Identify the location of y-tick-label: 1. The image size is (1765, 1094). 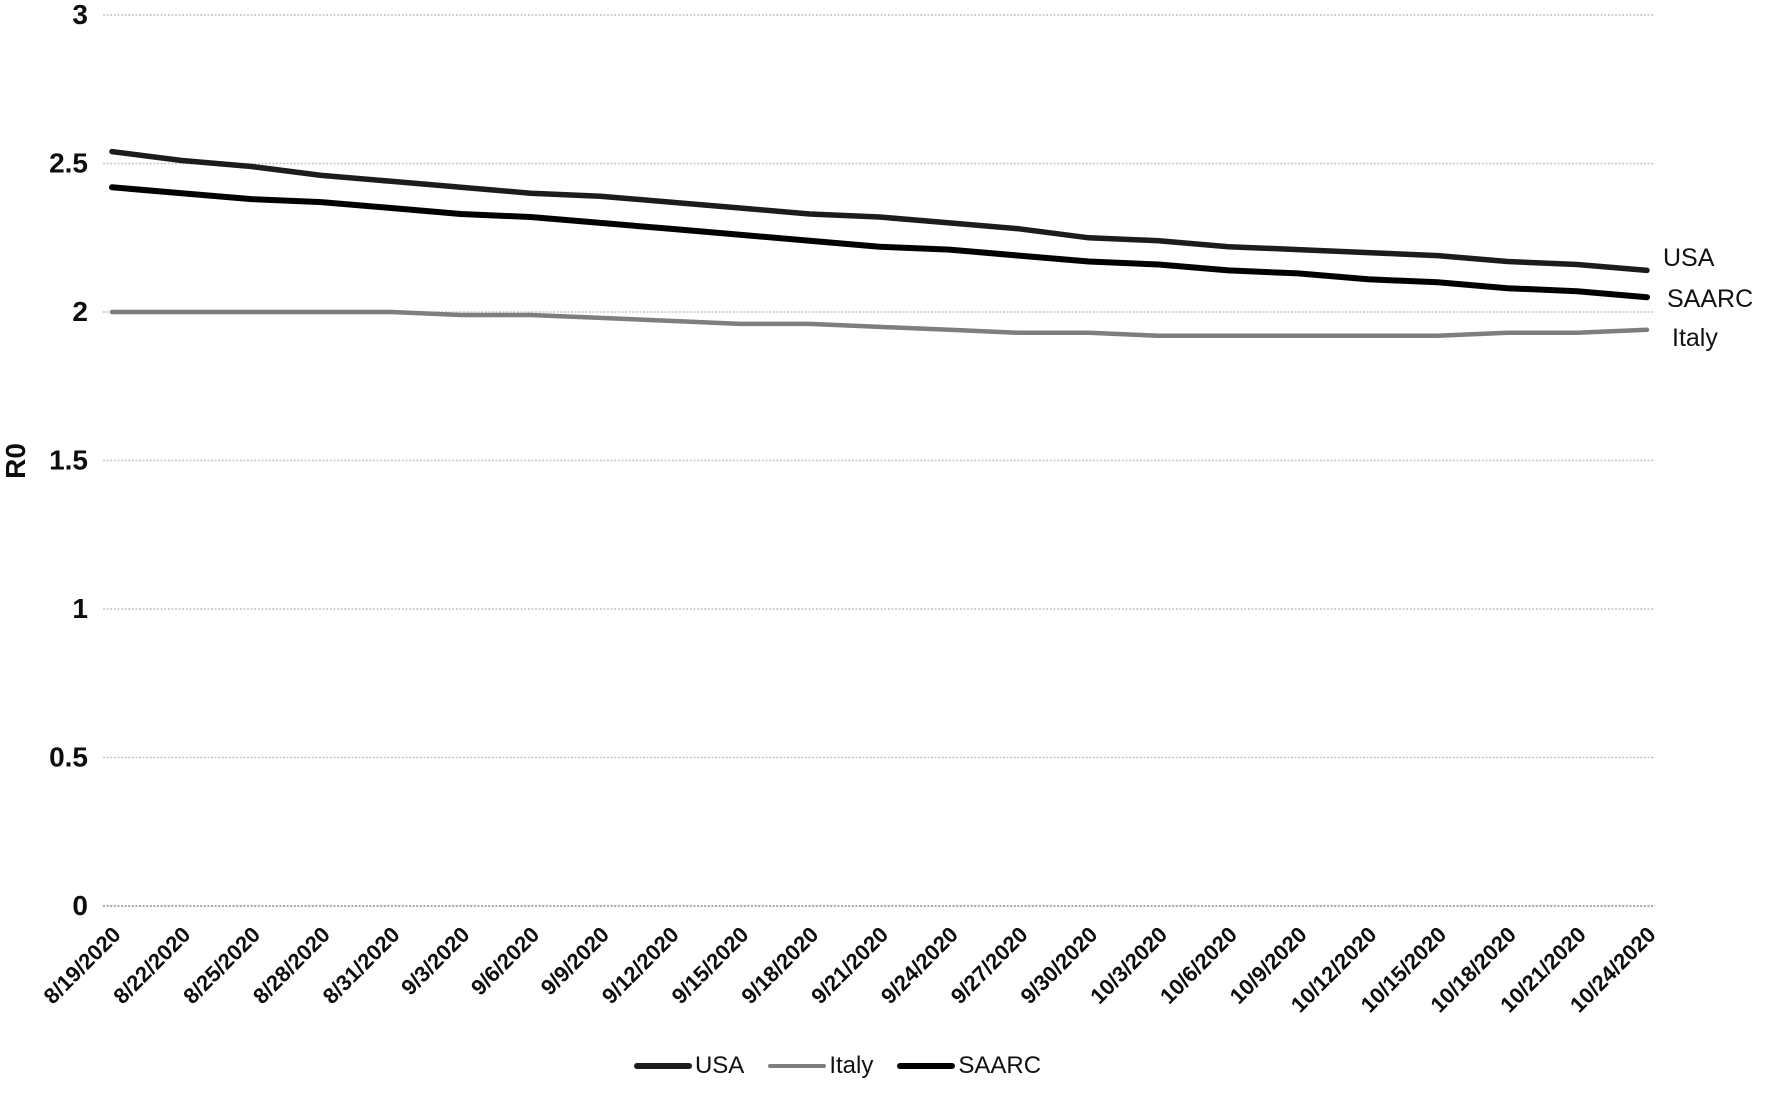
(80, 608).